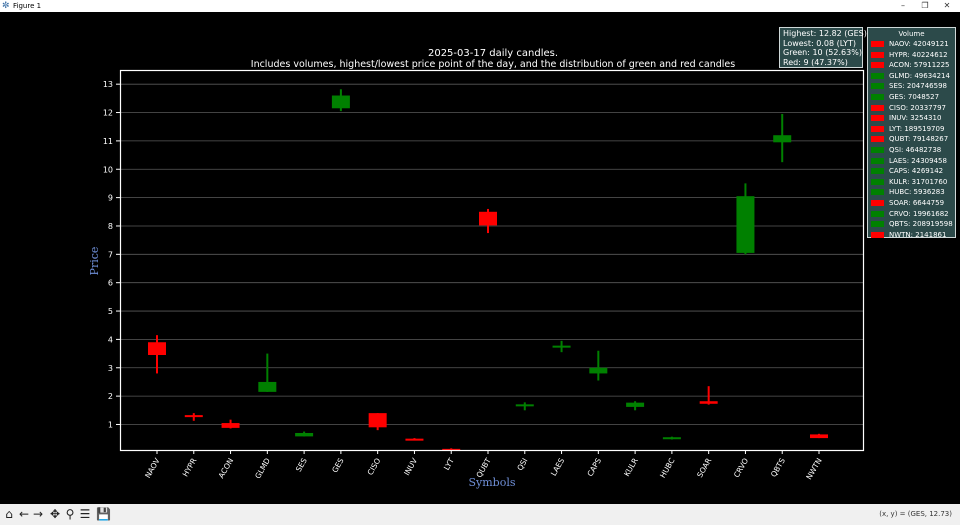 The width and height of the screenshot is (960, 525). Describe the element at coordinates (919, 213) in the screenshot. I see `legend-label: CRVO: 19961682` at that location.